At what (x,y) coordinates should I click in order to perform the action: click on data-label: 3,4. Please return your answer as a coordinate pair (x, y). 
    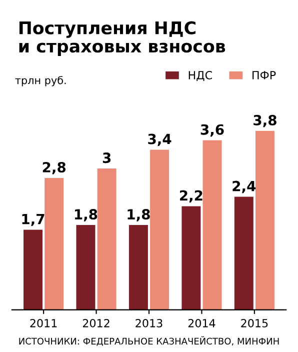
    Looking at the image, I should click on (160, 140).